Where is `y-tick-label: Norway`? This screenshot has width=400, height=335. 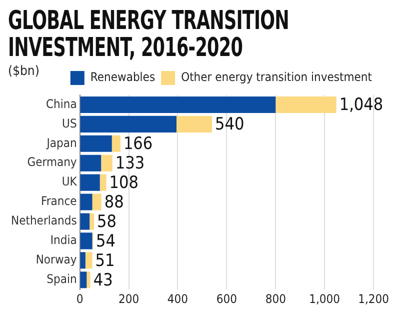
y-tick-label: Norway is located at coordinates (57, 259).